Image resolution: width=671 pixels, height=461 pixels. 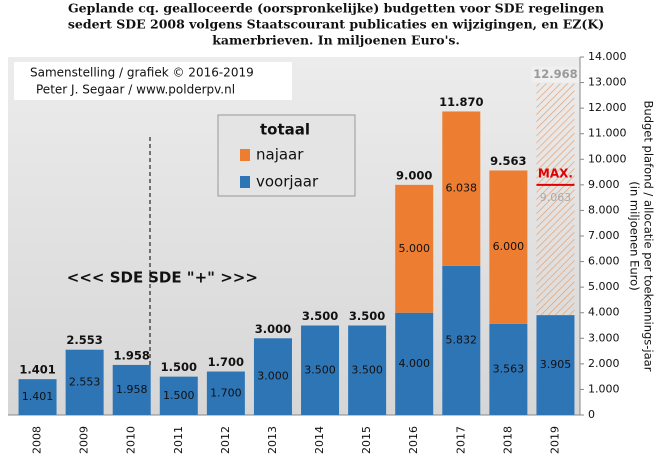 I want to click on x-tick-label: 2016, so click(x=413, y=440).